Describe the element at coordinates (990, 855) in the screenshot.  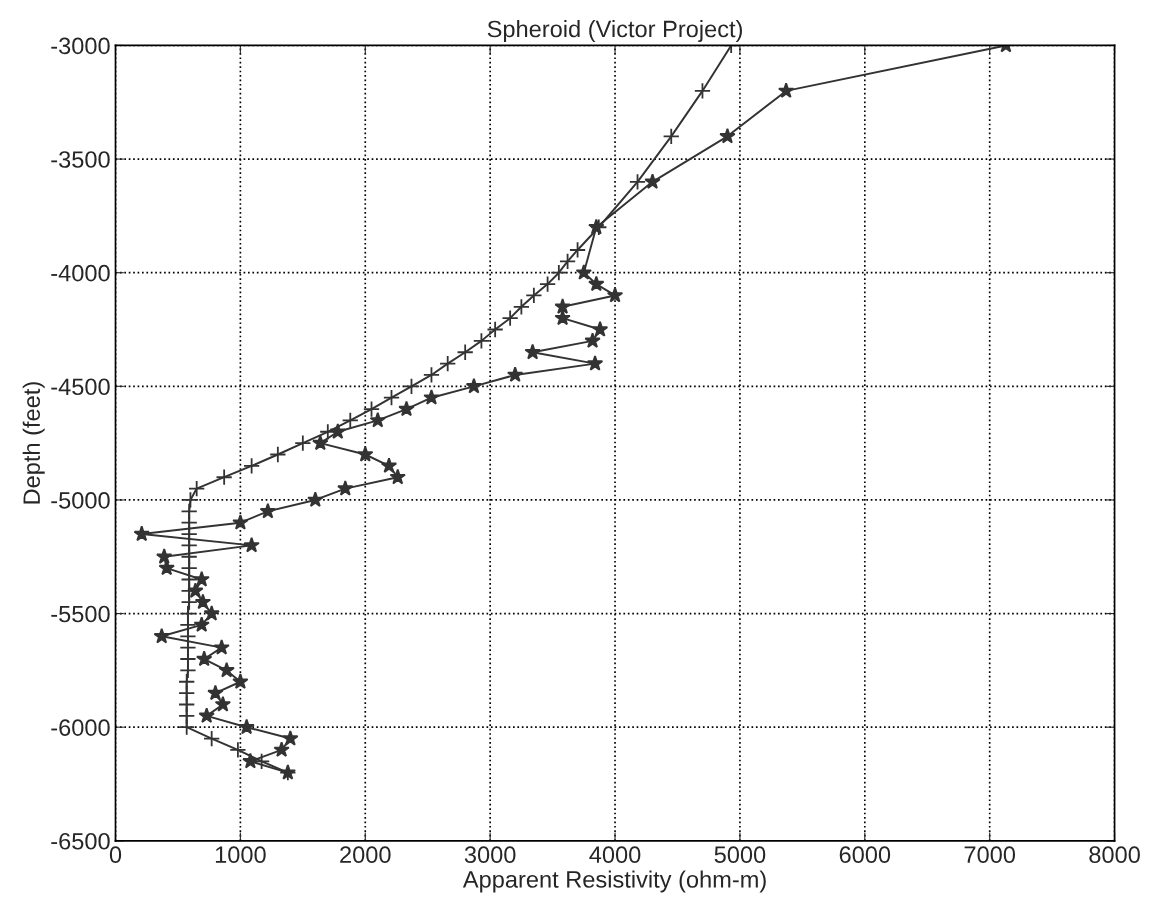
I see `x-tick-label: 7000` at that location.